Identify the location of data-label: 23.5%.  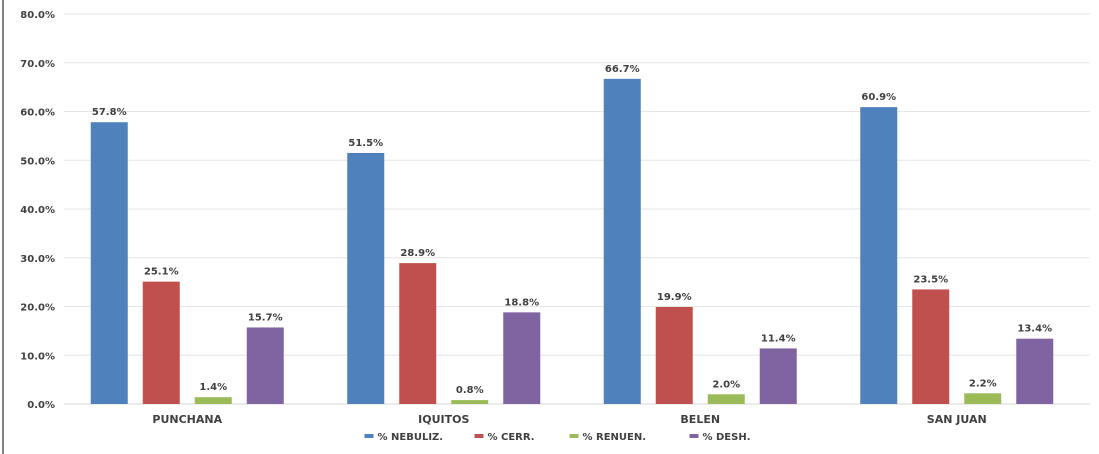
(930, 279).